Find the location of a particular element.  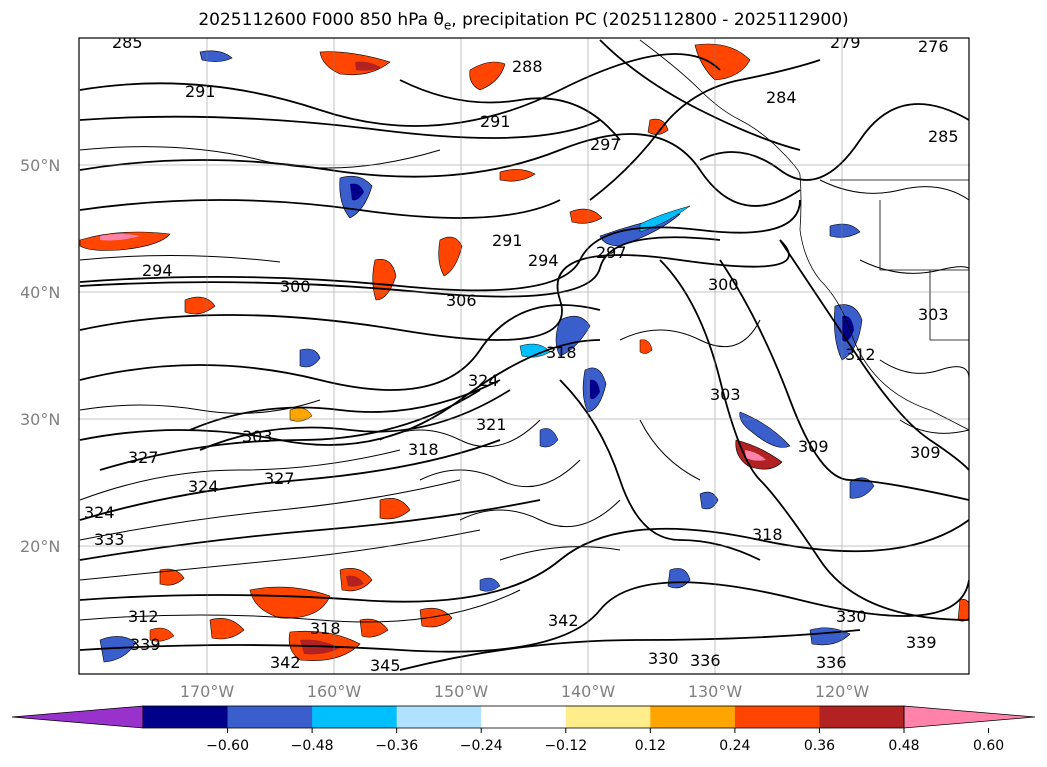

title-prefix: 2025112600 F000 850 hPa θ is located at coordinates (321, 20).